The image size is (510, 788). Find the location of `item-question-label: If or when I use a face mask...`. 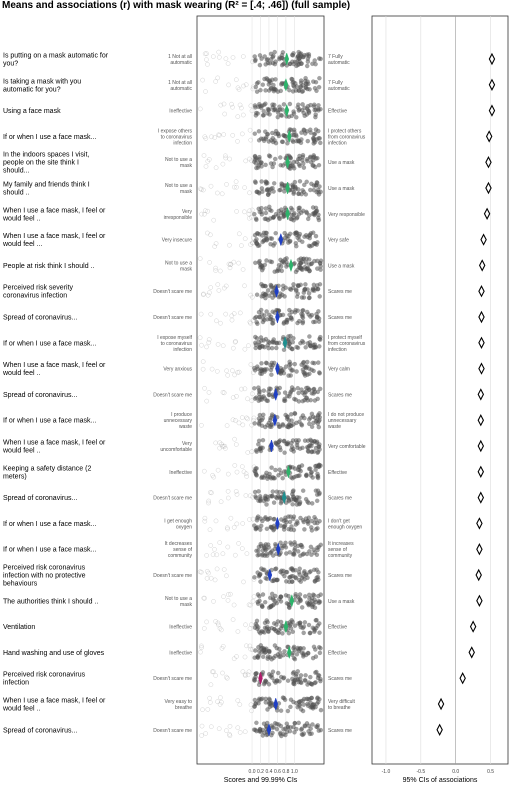

item-question-label: If or when I use a face mask... is located at coordinates (49, 524).